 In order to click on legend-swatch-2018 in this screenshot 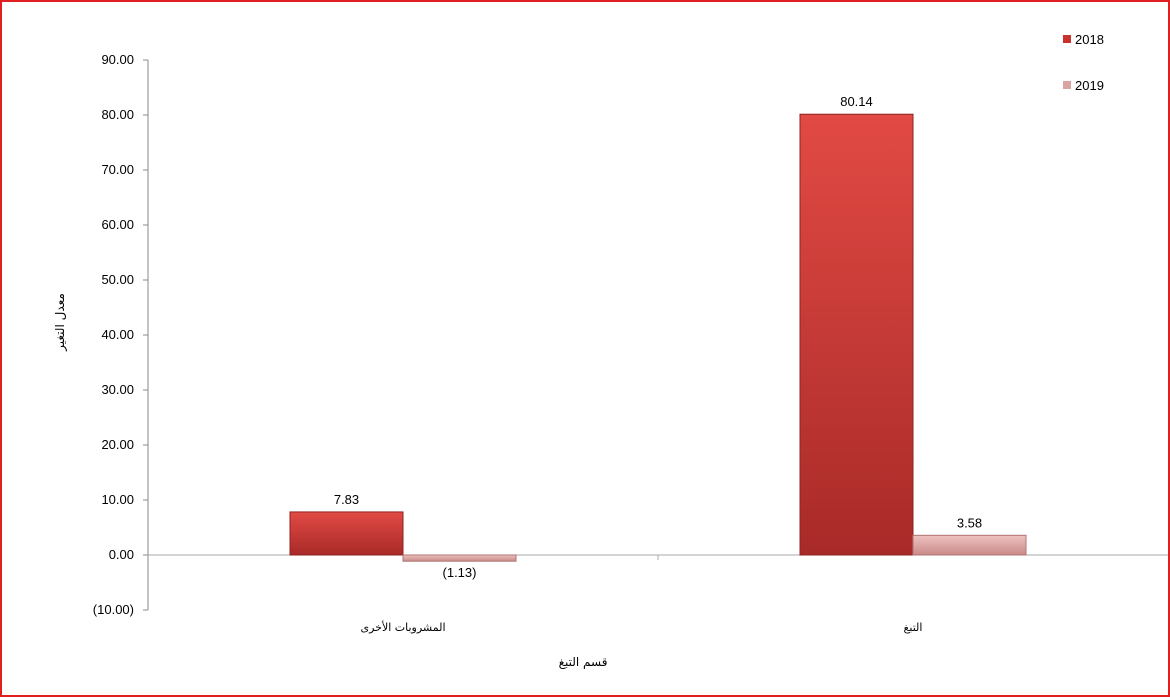, I will do `click(1067, 39)`.